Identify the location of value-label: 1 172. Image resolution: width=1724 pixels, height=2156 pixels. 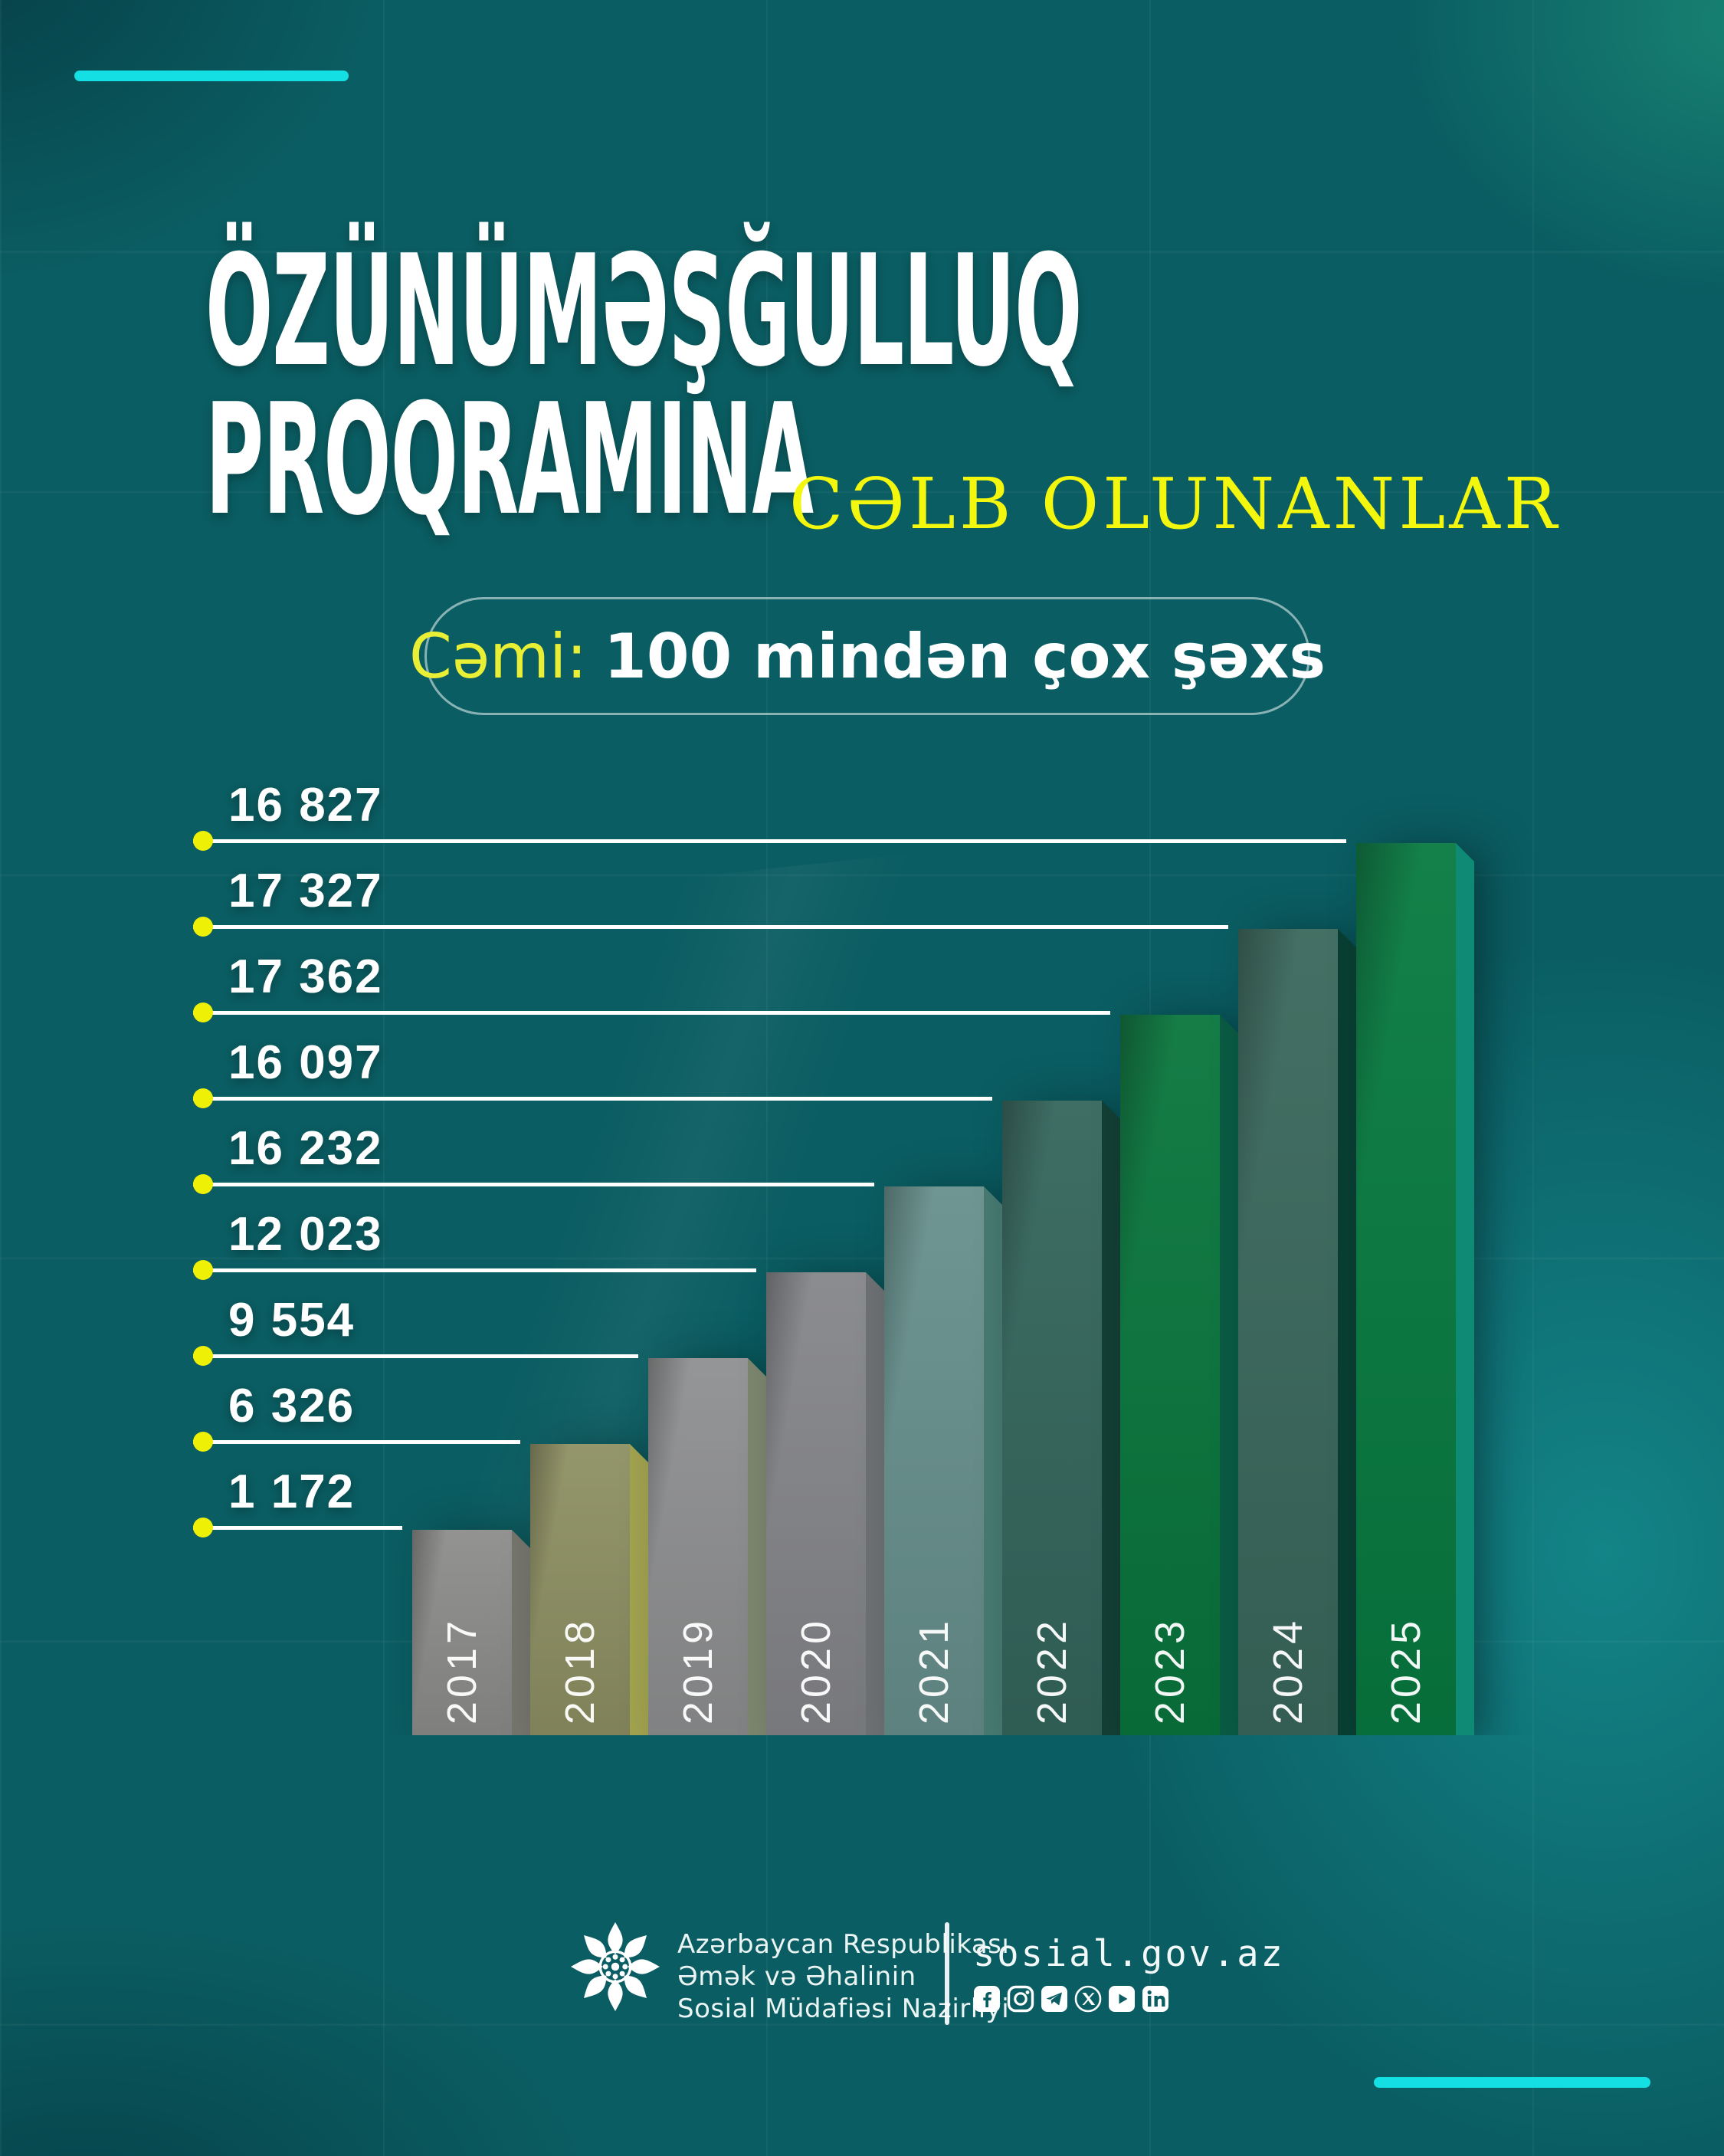
(292, 1491).